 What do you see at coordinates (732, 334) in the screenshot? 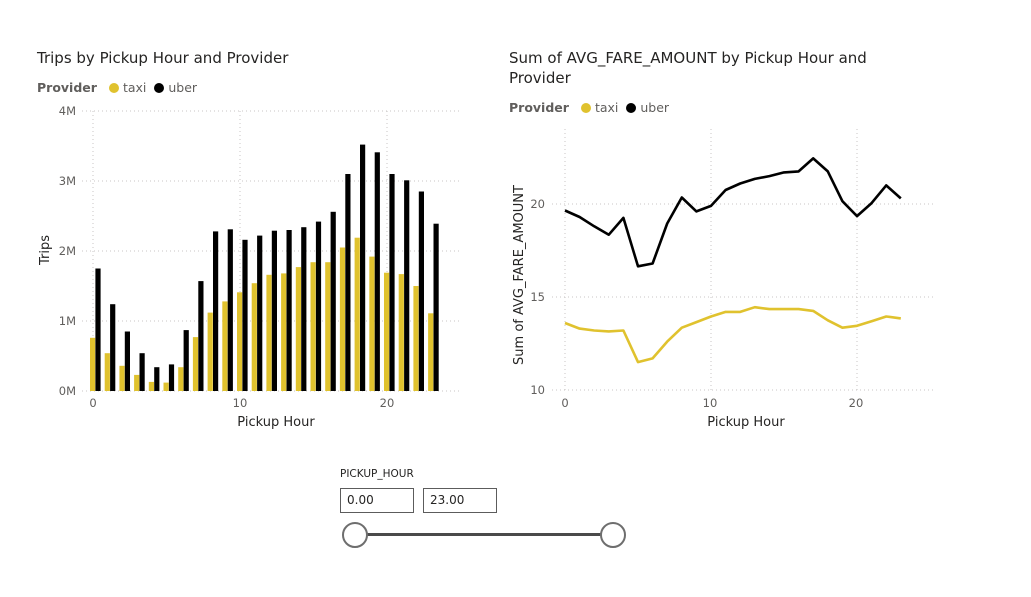
I see `series-line-taxi` at bounding box center [732, 334].